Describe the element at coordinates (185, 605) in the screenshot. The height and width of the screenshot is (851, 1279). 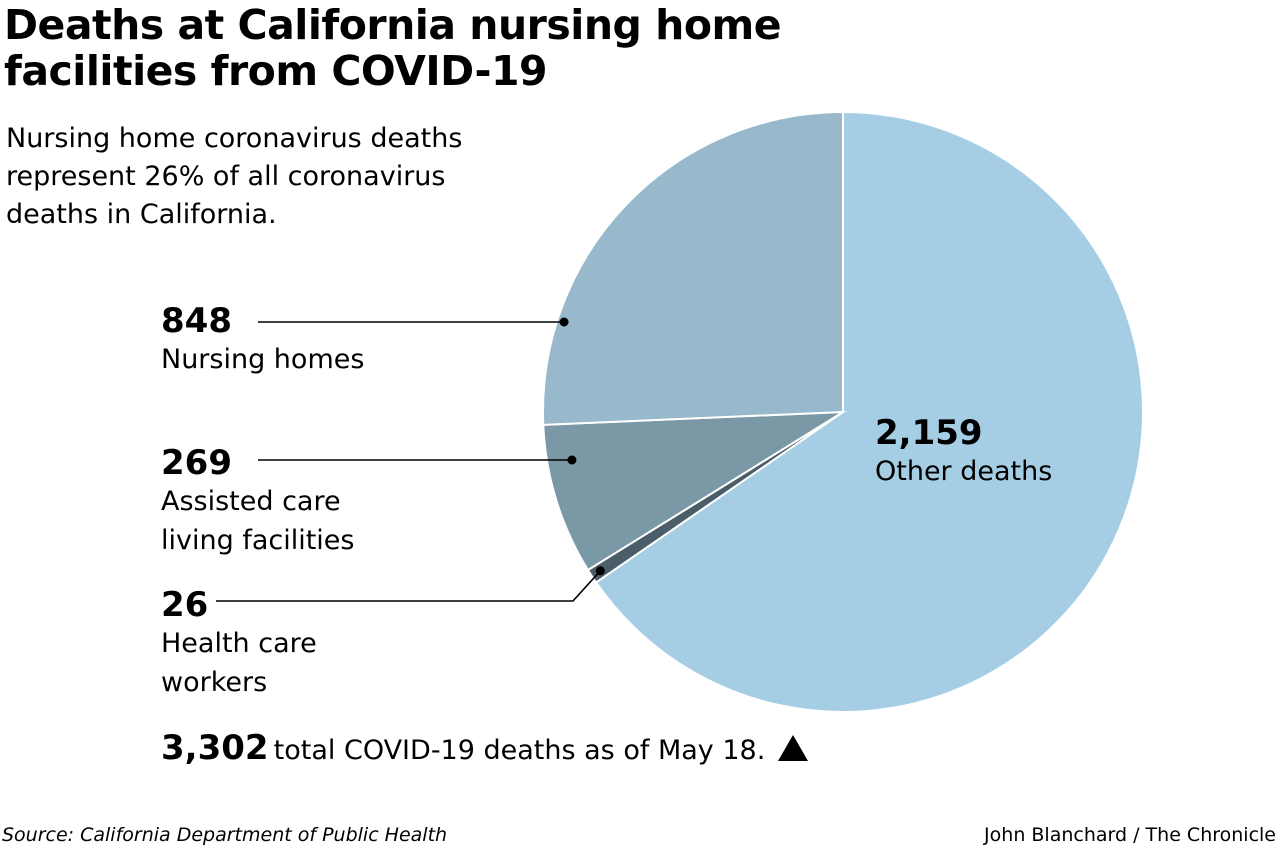
I see `value-health-care-workers: 26` at that location.